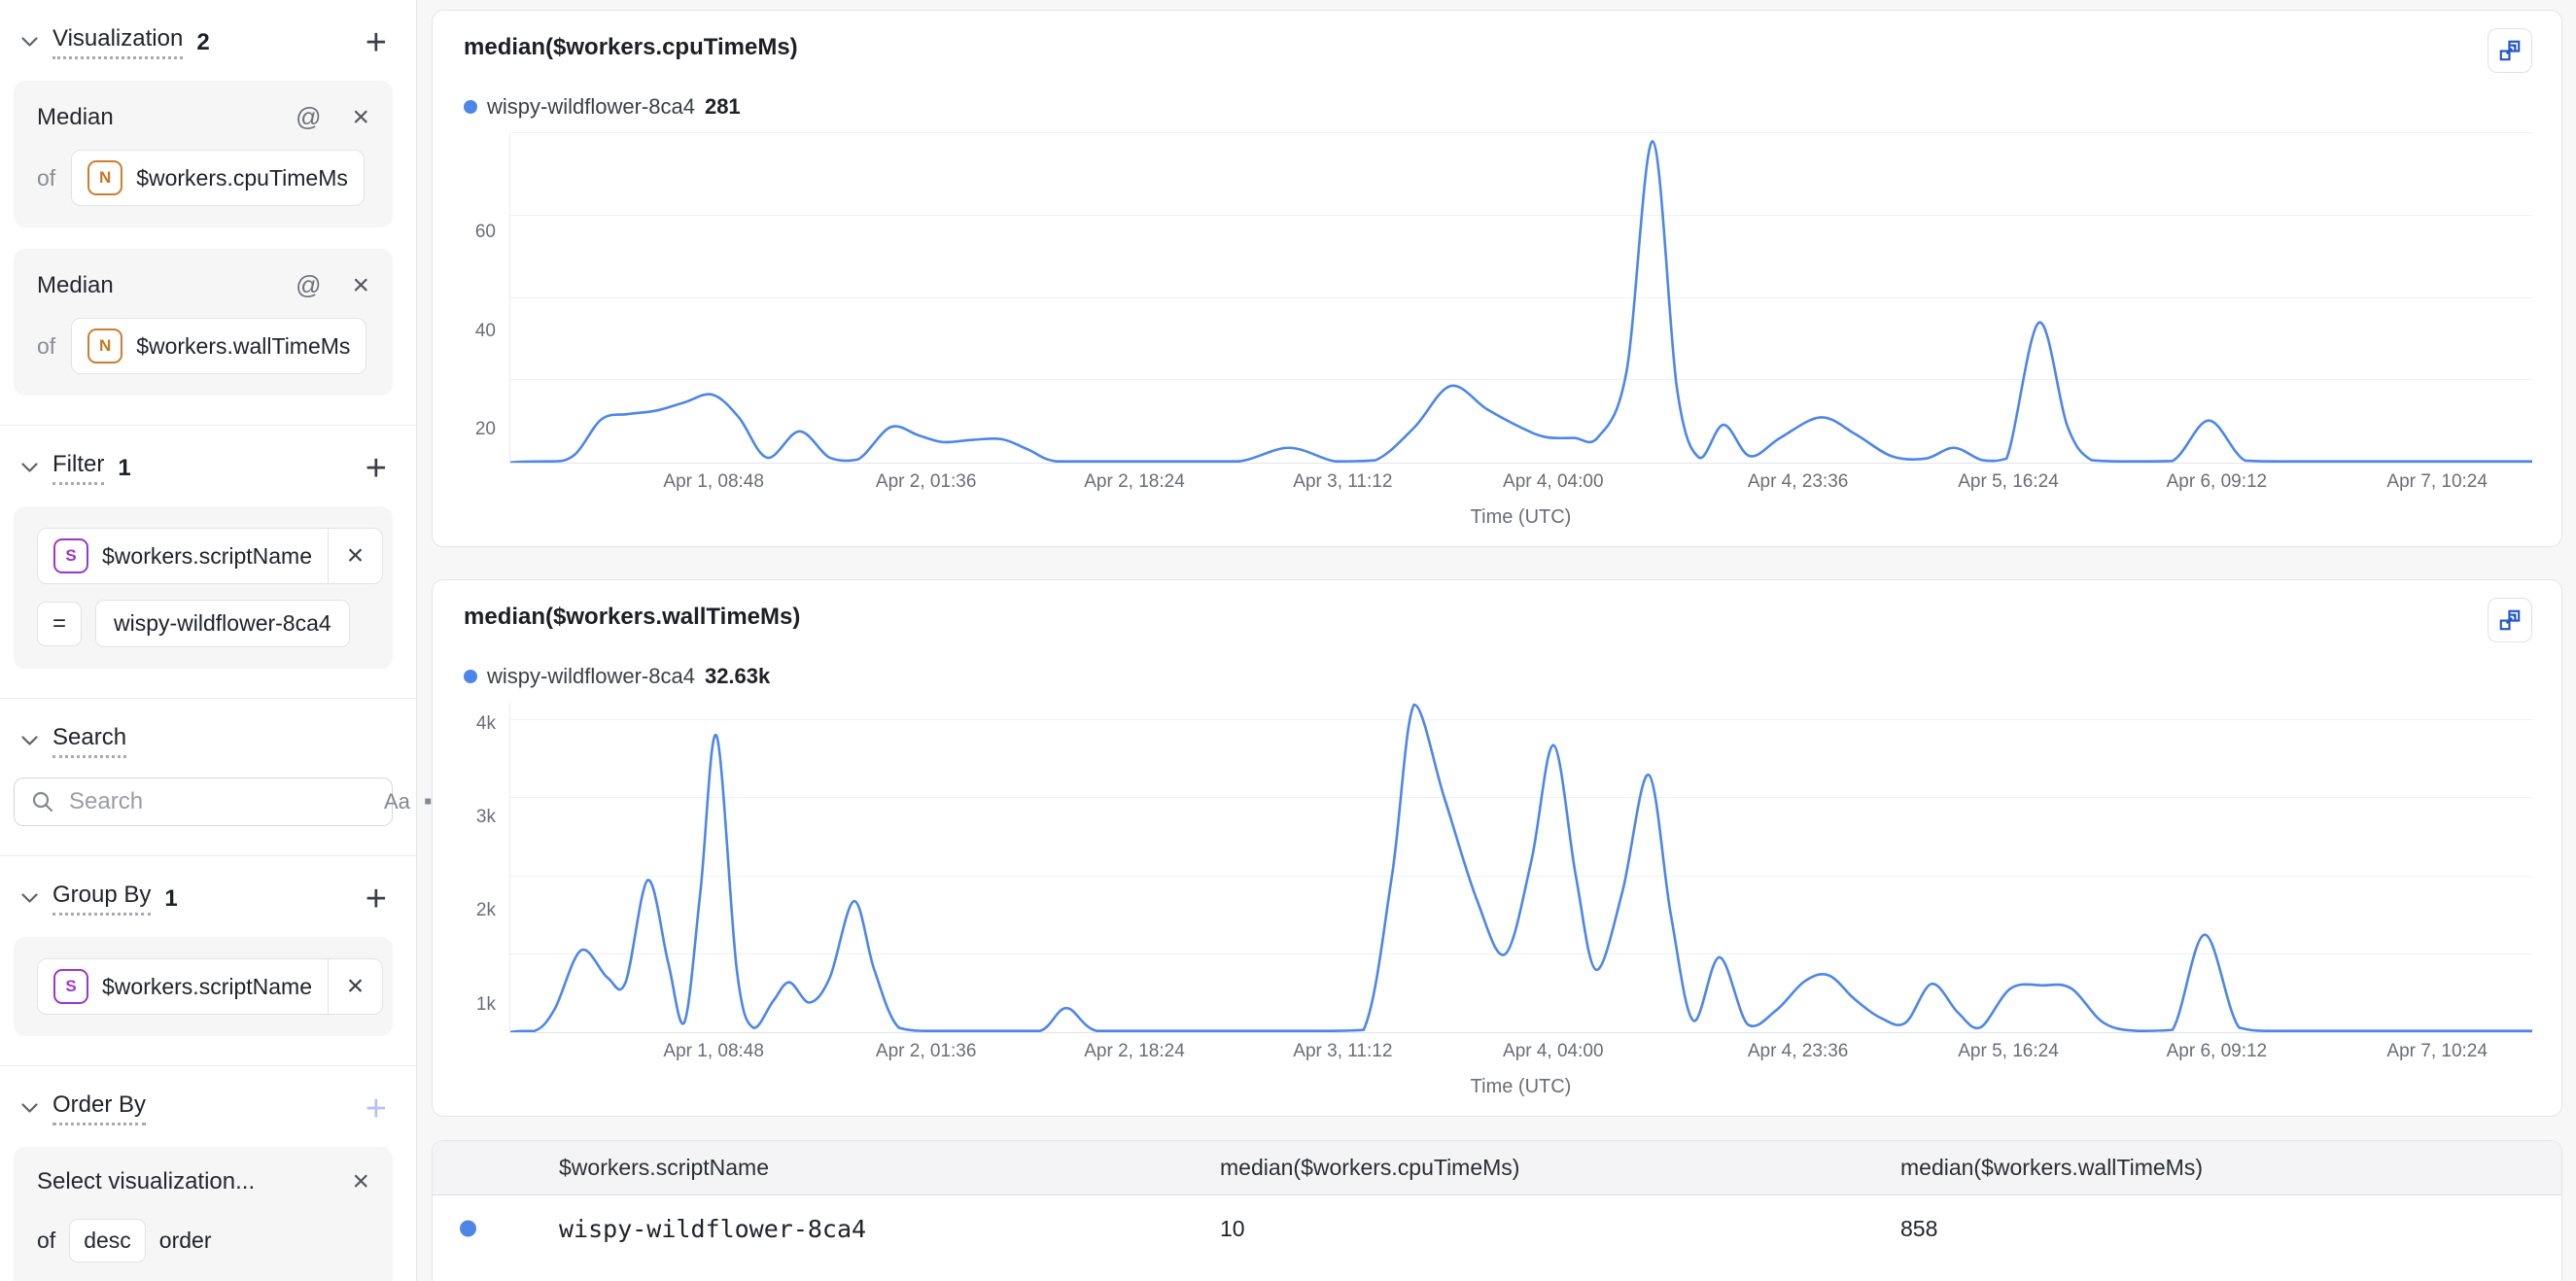 This screenshot has height=1281, width=2576. What do you see at coordinates (485, 723) in the screenshot?
I see `y-tick-label: 4k` at bounding box center [485, 723].